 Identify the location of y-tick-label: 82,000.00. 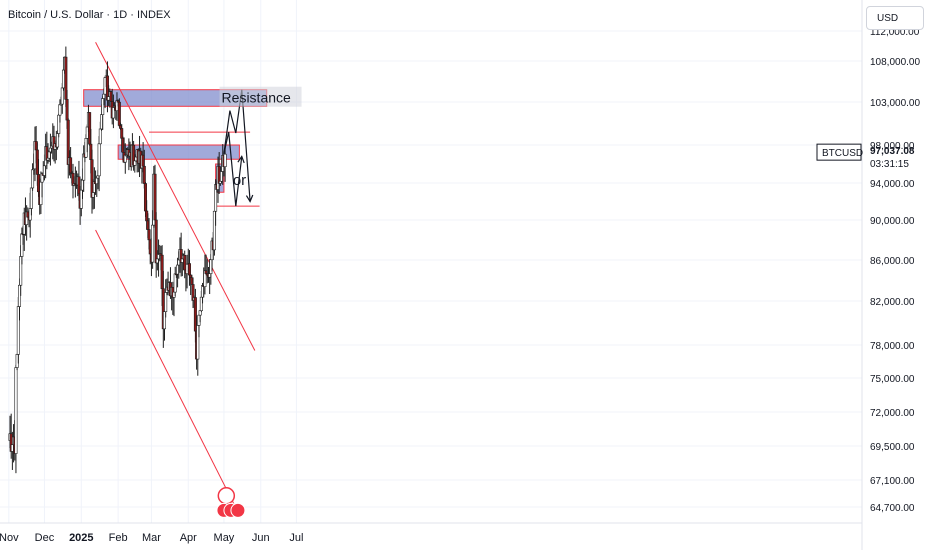
(892, 302).